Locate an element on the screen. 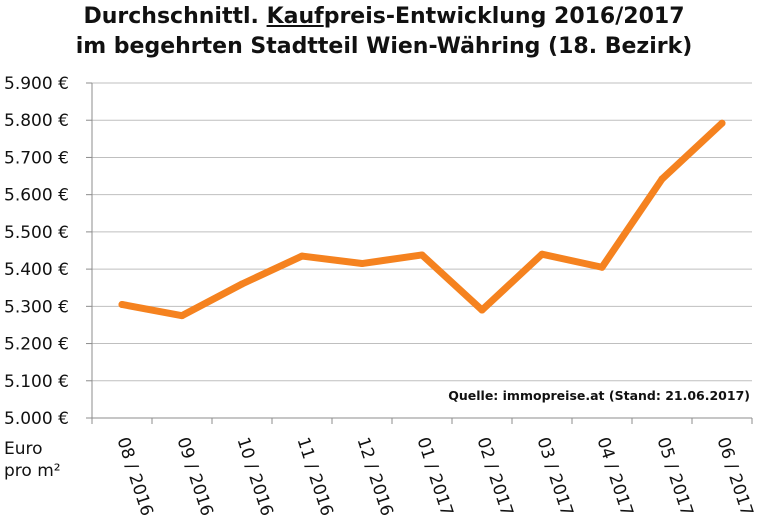 This screenshot has width=768, height=525. x-tick-label-7: 03 / 2017 is located at coordinates (554, 477).